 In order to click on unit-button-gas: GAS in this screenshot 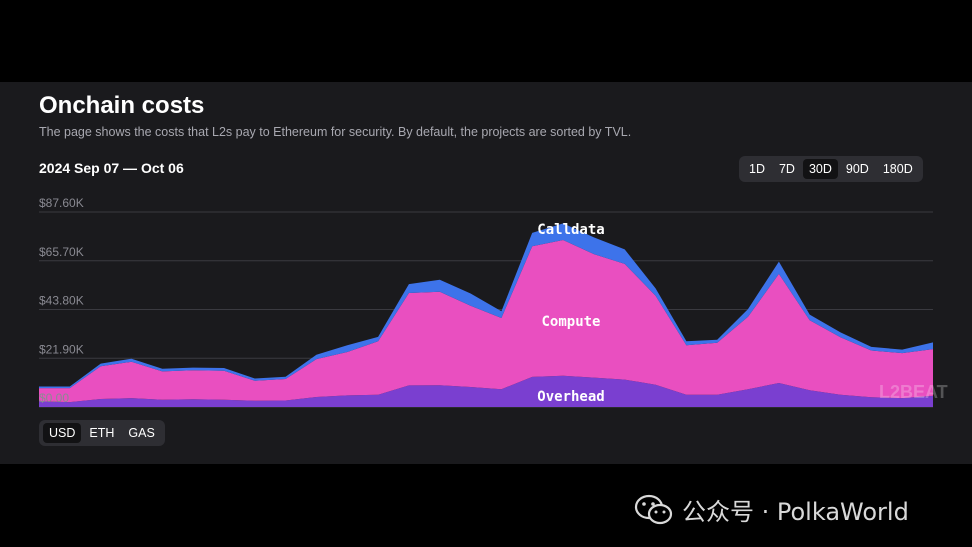, I will do `click(141, 433)`.